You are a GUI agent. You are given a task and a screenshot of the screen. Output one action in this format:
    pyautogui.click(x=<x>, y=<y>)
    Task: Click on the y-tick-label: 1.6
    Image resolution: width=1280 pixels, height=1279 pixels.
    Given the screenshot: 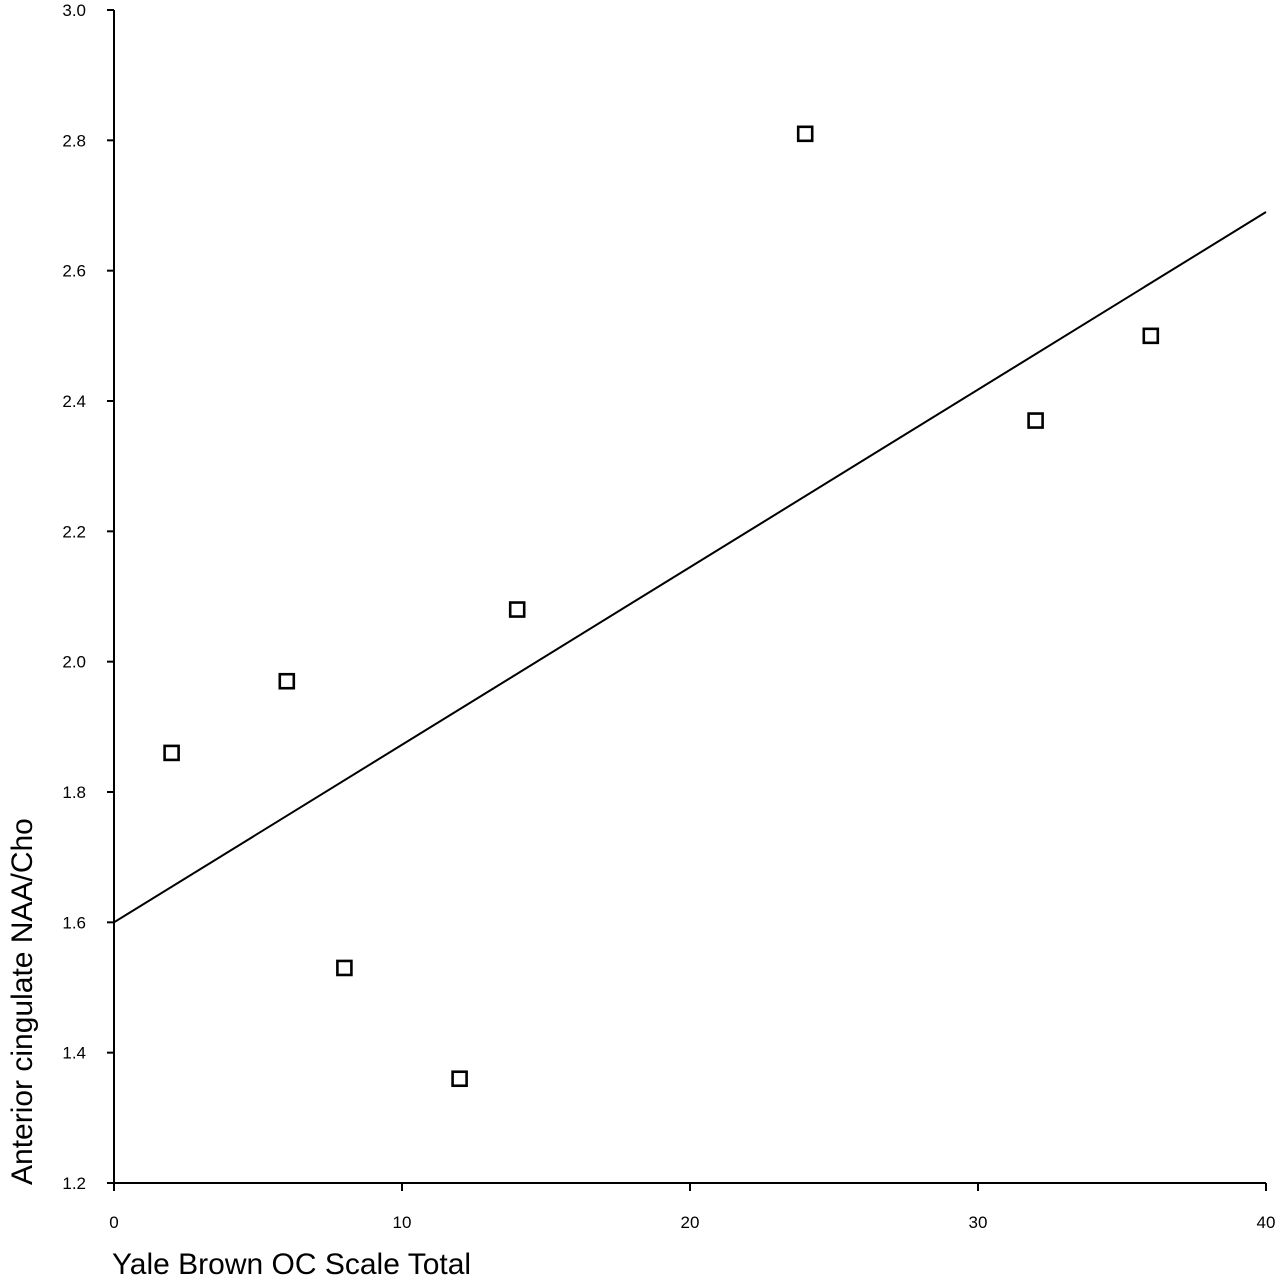 What is the action you would take?
    pyautogui.click(x=74, y=922)
    